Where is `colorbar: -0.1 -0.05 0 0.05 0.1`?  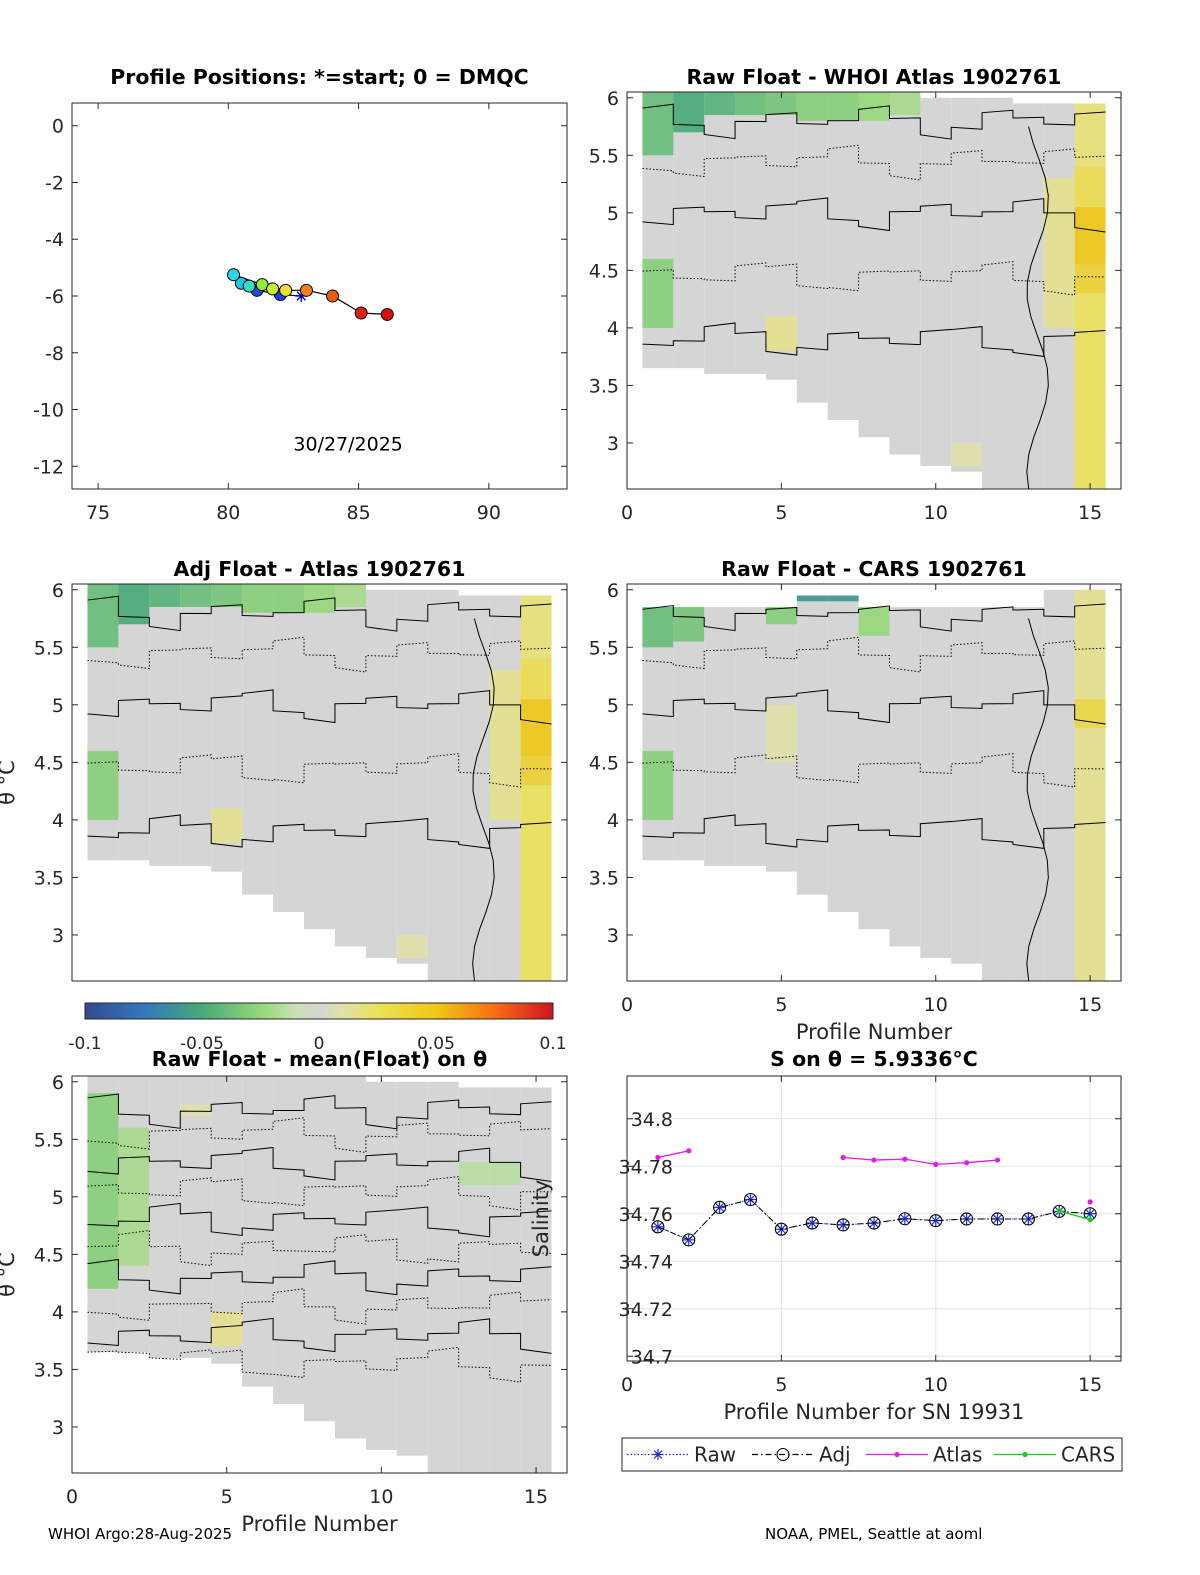
colorbar: -0.1 -0.05 0 0.05 0.1 is located at coordinates (317, 1028).